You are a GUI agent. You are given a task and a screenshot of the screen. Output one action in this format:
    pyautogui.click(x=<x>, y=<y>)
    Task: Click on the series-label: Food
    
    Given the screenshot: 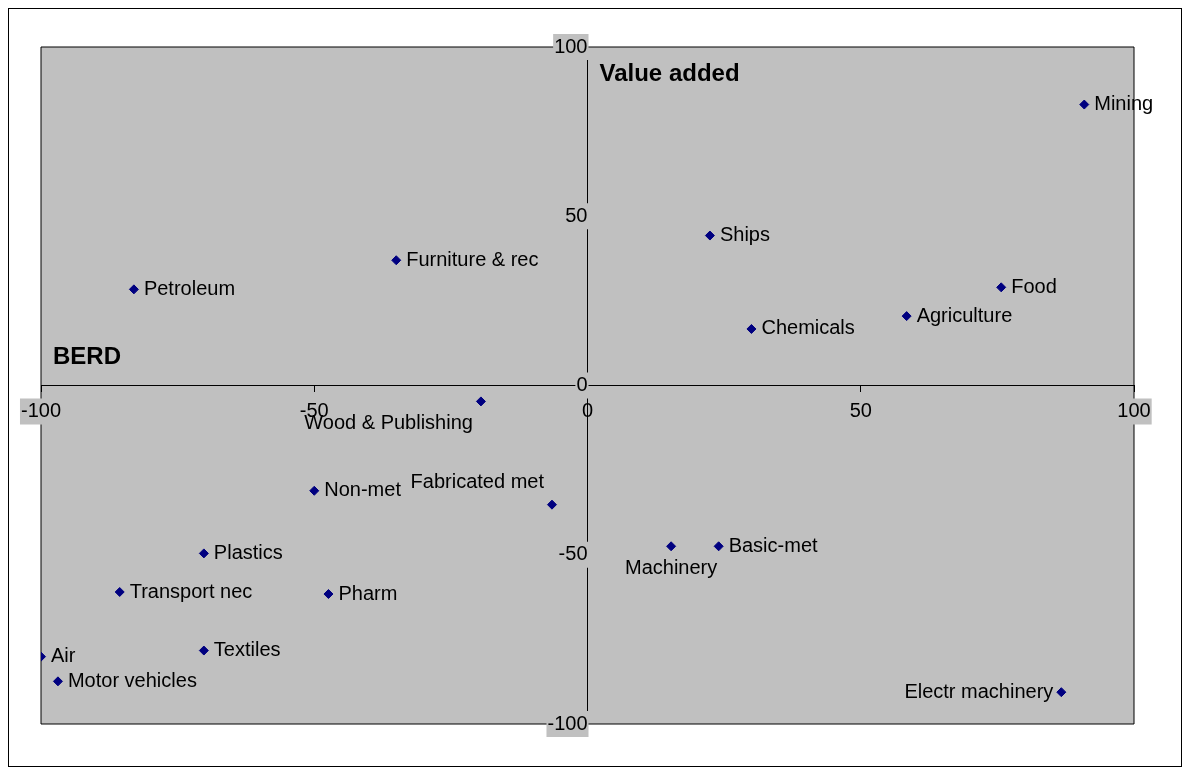 What is the action you would take?
    pyautogui.click(x=1034, y=285)
    